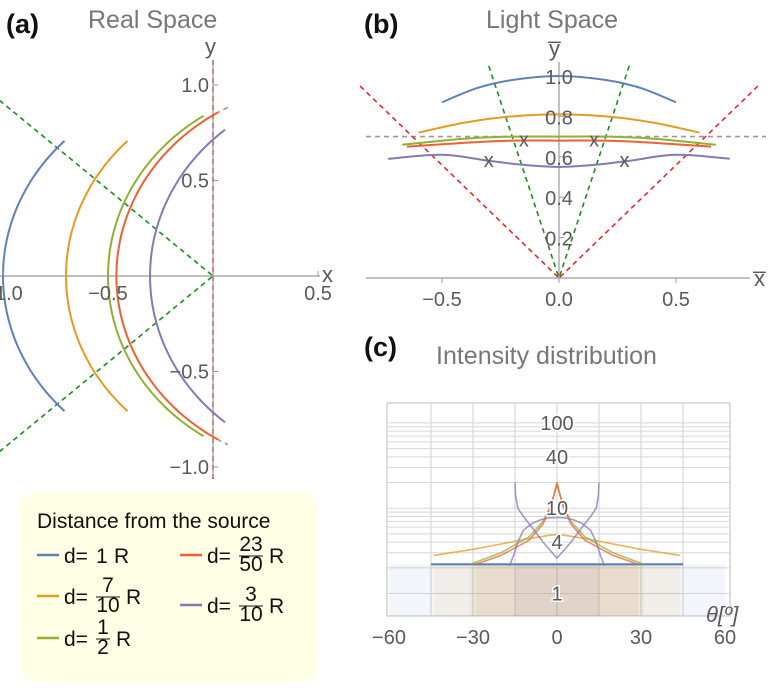  I want to click on panel-c-xtick-label: 60, so click(725, 638).